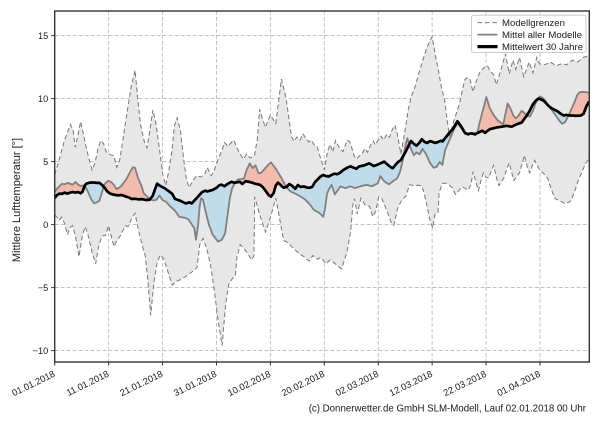 The width and height of the screenshot is (600, 425). I want to click on svg-text: −5, so click(43, 288).